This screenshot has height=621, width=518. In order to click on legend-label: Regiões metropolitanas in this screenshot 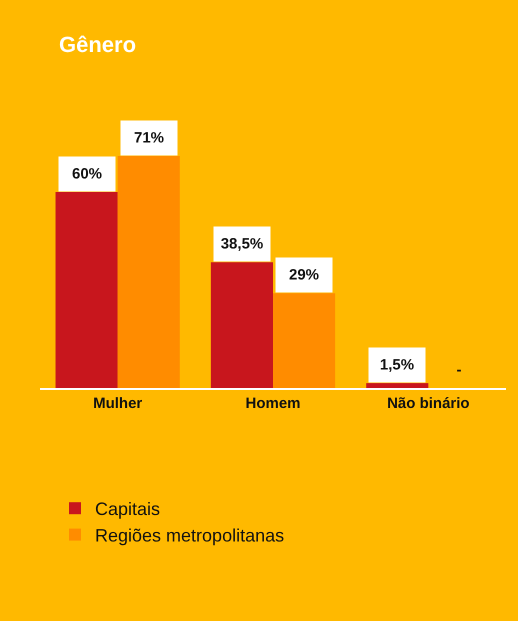, I will do `click(189, 536)`.